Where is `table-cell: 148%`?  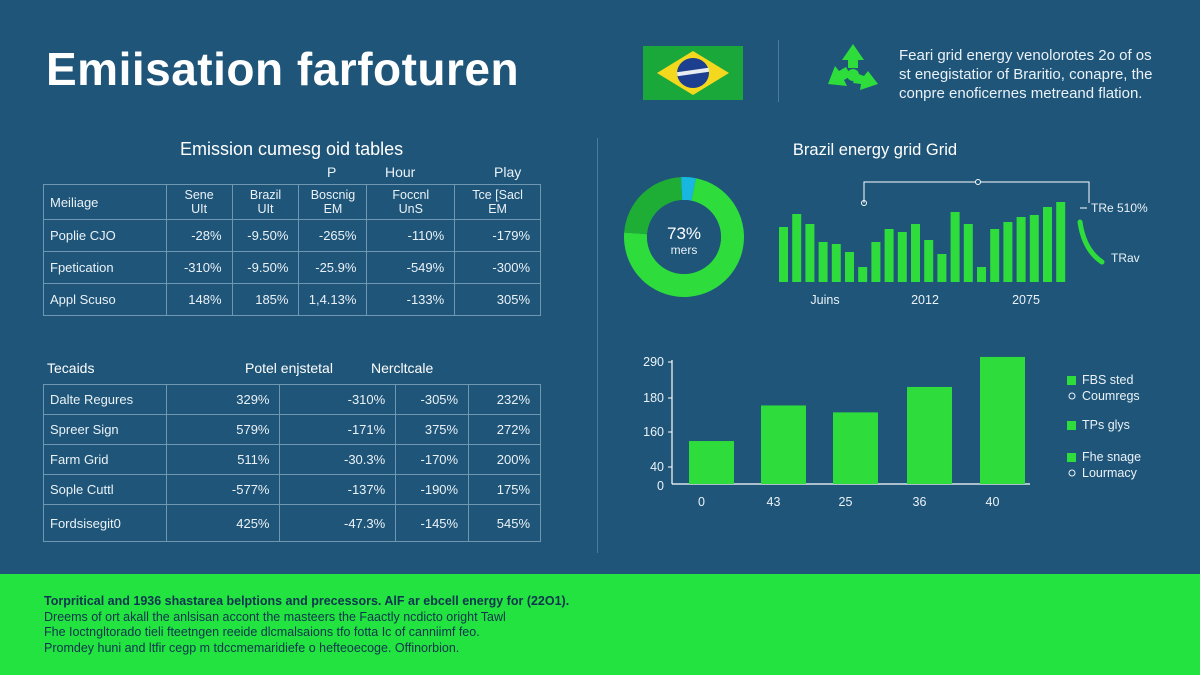
table-cell: 148% is located at coordinates (199, 299).